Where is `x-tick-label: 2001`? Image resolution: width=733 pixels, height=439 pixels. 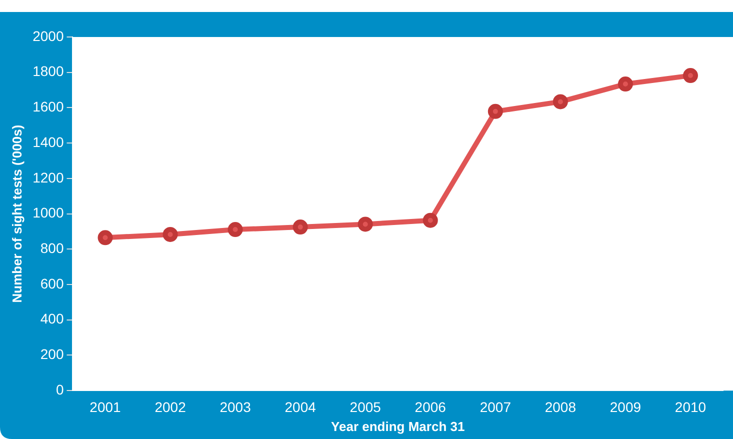 x-tick-label: 2001 is located at coordinates (106, 406).